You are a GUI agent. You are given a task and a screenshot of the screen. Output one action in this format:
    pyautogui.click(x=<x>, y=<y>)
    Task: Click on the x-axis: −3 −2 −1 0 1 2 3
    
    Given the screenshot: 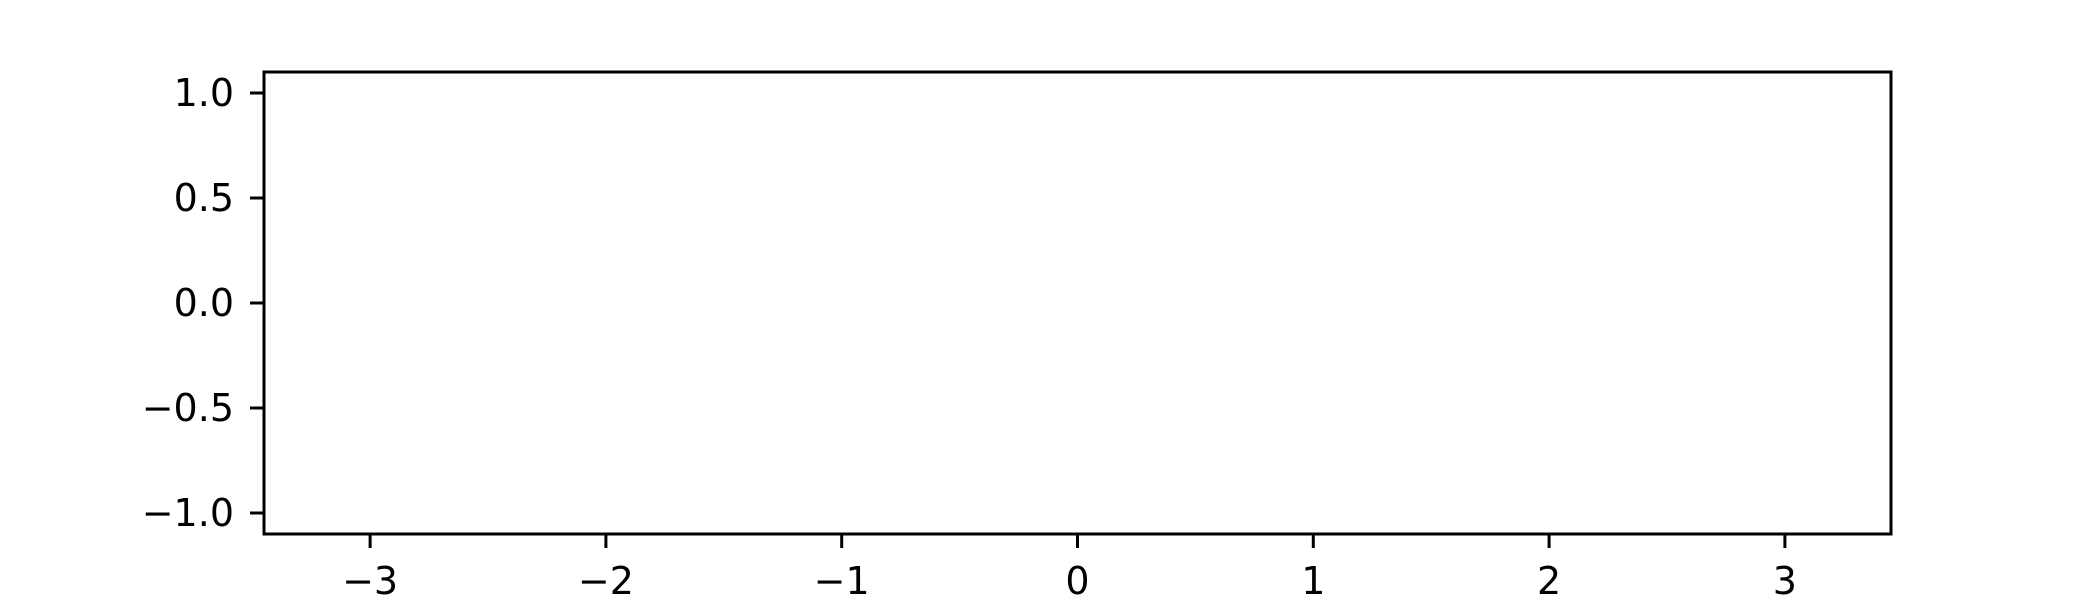 What is the action you would take?
    pyautogui.click(x=1069, y=568)
    